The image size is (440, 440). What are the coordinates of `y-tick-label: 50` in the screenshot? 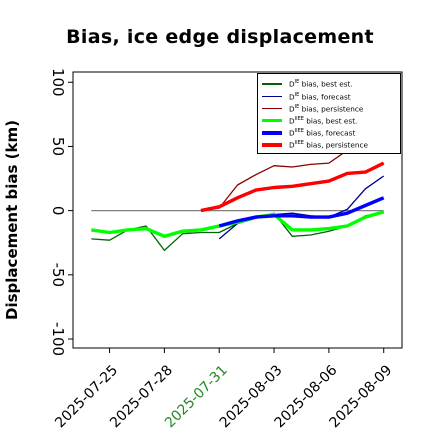 It's located at (58, 146).